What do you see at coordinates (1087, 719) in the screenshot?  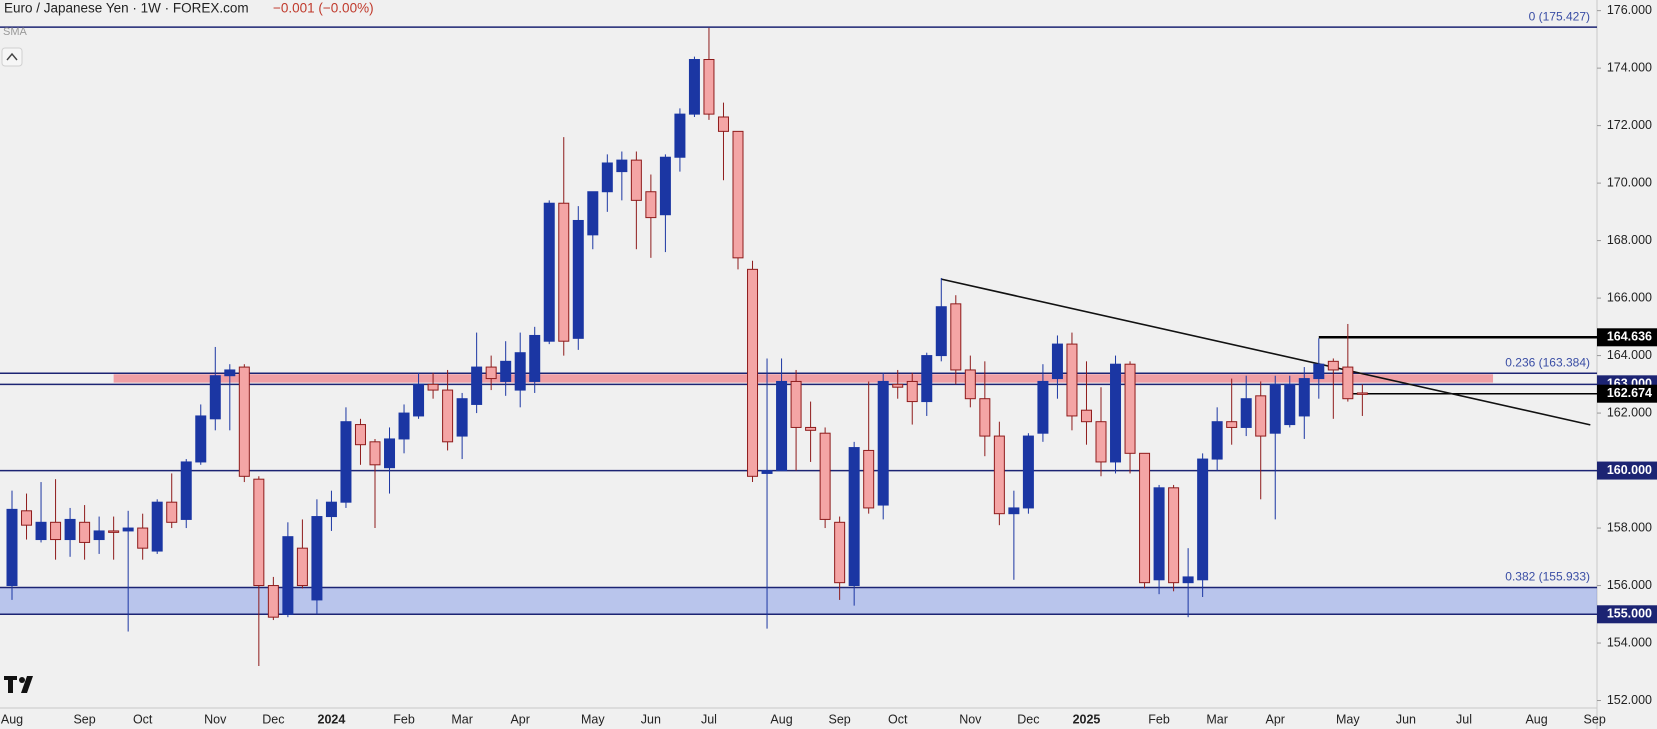 I see `x-tick-label: 2025` at bounding box center [1087, 719].